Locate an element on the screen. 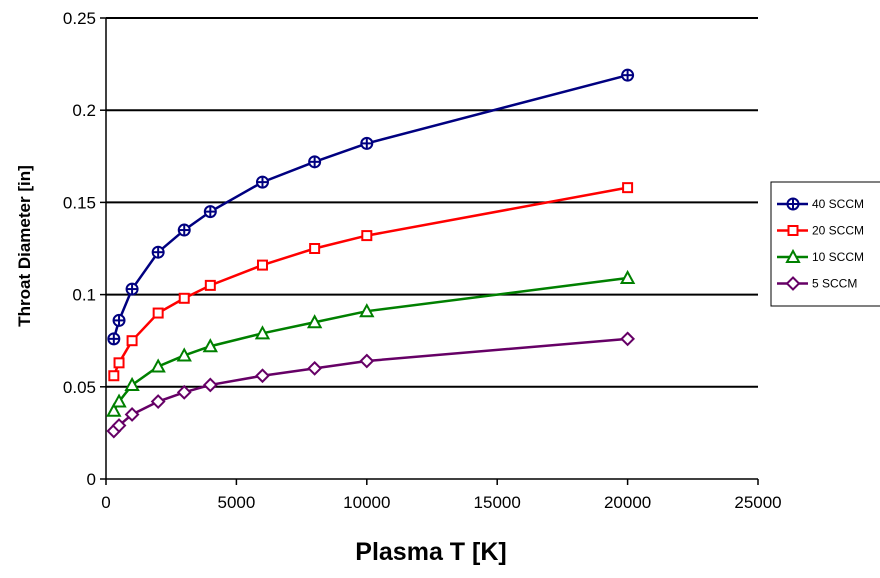 The height and width of the screenshot is (578, 880). y-tick-label-5: 0.25 is located at coordinates (79, 18).